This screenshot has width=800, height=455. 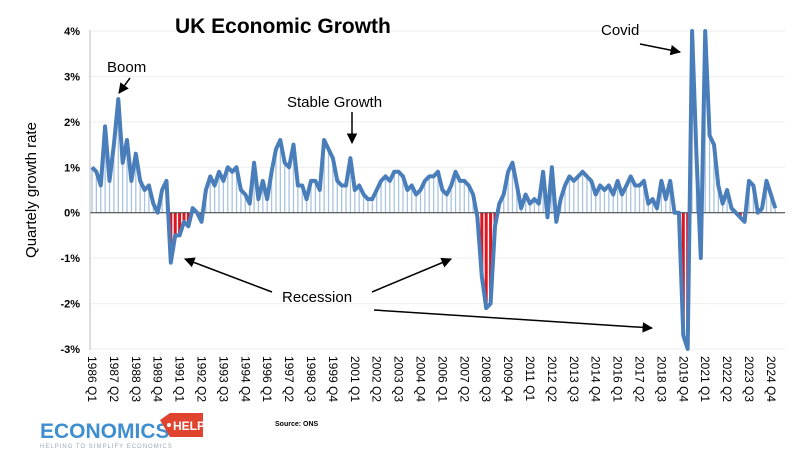 What do you see at coordinates (596, 379) in the screenshot?
I see `x-tick-label: 2014 Q4` at bounding box center [596, 379].